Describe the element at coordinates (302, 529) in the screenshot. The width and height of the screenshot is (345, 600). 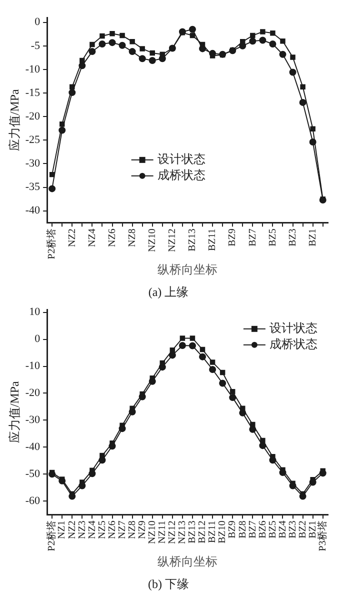
I see `x-tick-label: BZ2` at that location.